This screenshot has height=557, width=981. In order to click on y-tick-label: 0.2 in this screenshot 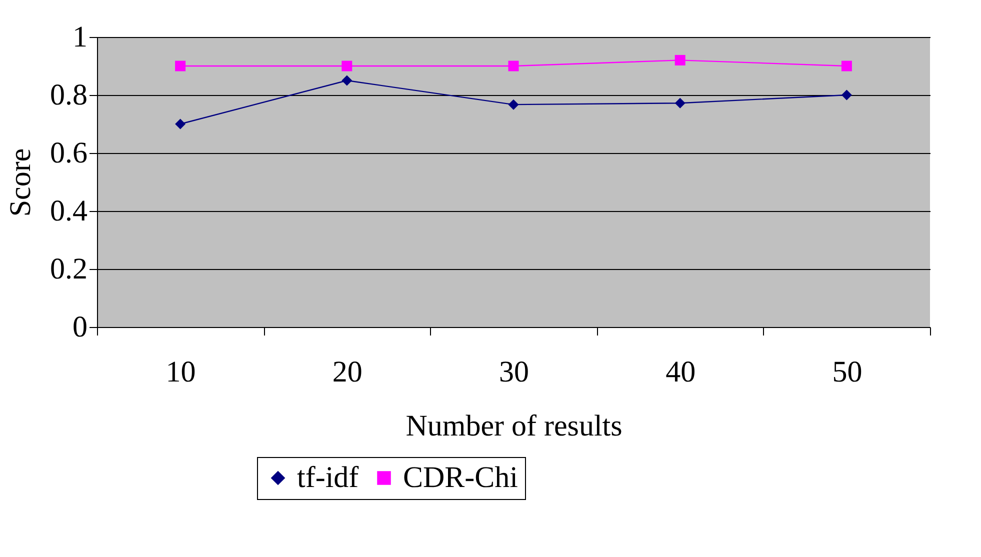, I will do `click(69, 269)`.